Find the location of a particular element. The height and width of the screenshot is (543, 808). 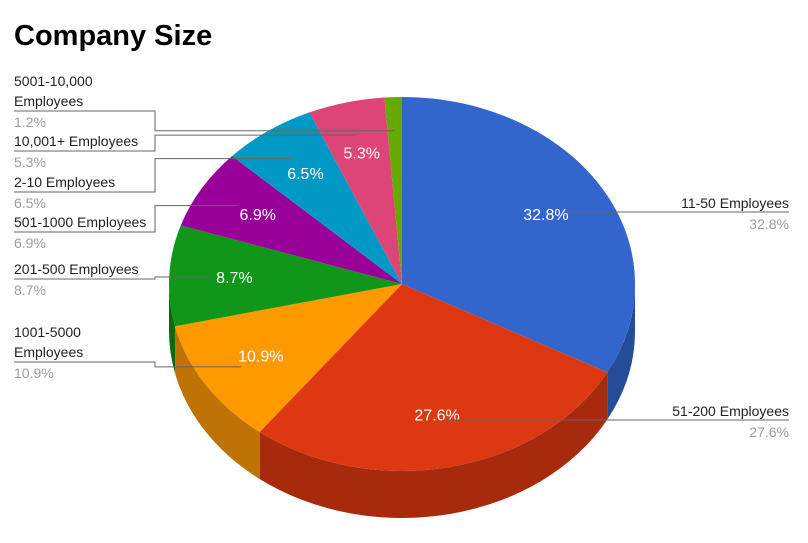

pie-side-201-500-employees is located at coordinates (172, 329).